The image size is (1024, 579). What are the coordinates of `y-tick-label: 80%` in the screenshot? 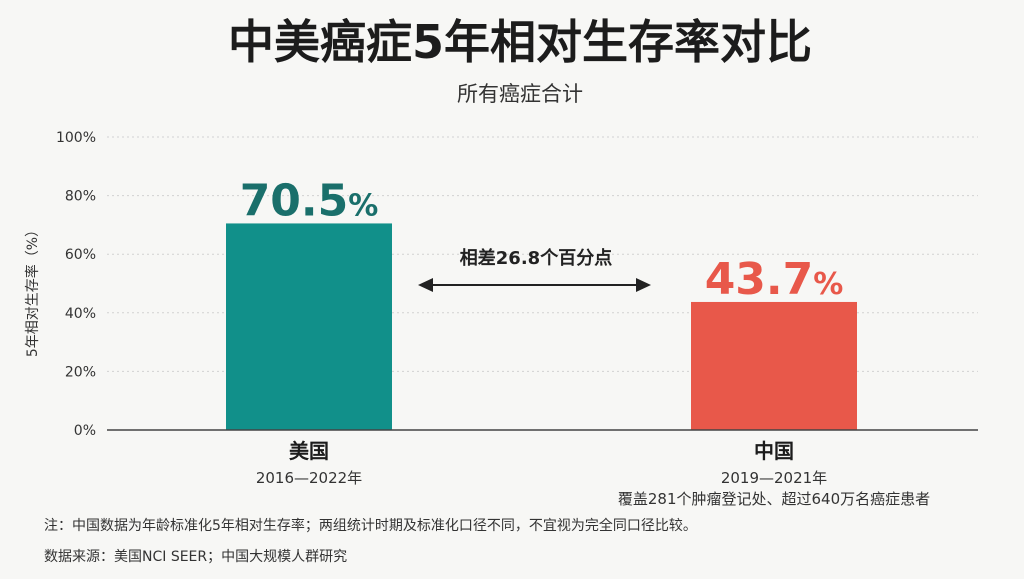 It's located at (80, 197).